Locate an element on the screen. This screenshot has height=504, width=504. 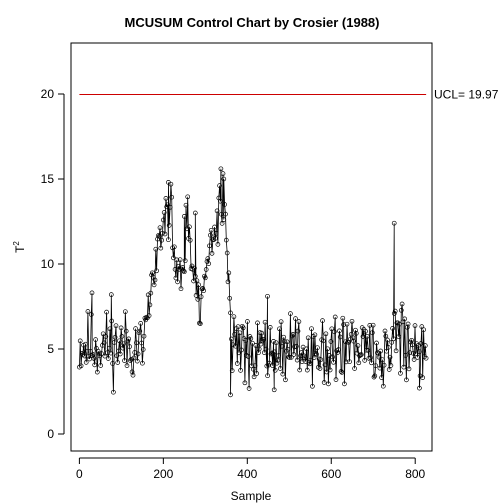
x-tick-label: 0 is located at coordinates (79, 474).